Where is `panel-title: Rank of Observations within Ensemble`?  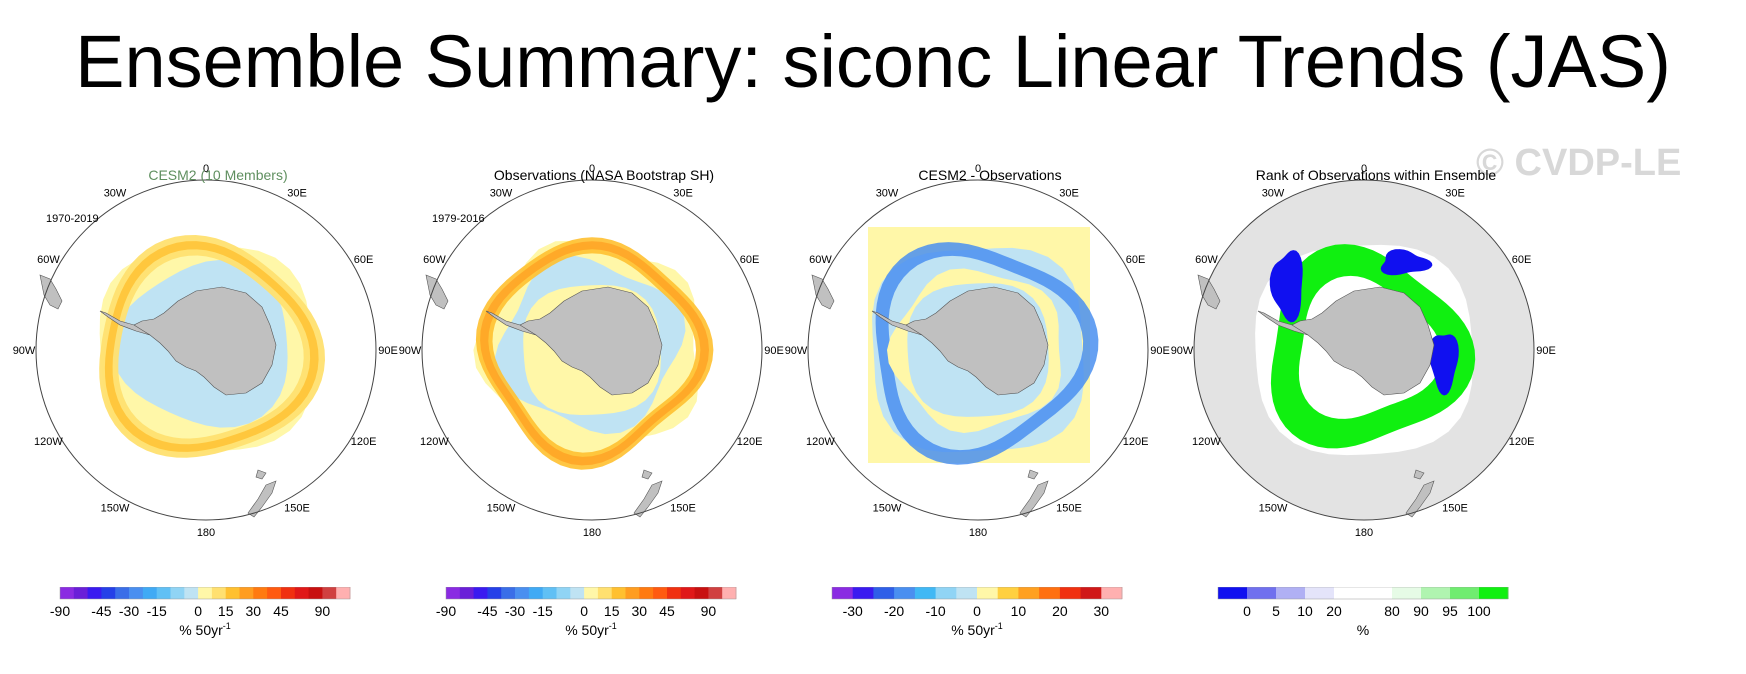
panel-title: Rank of Observations within Ensemble is located at coordinates (1376, 175).